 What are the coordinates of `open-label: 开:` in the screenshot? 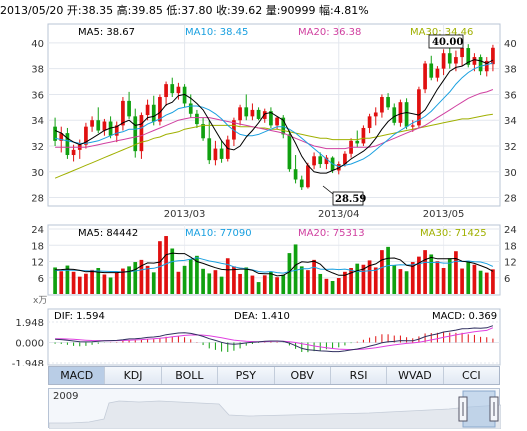 It's located at (74, 10).